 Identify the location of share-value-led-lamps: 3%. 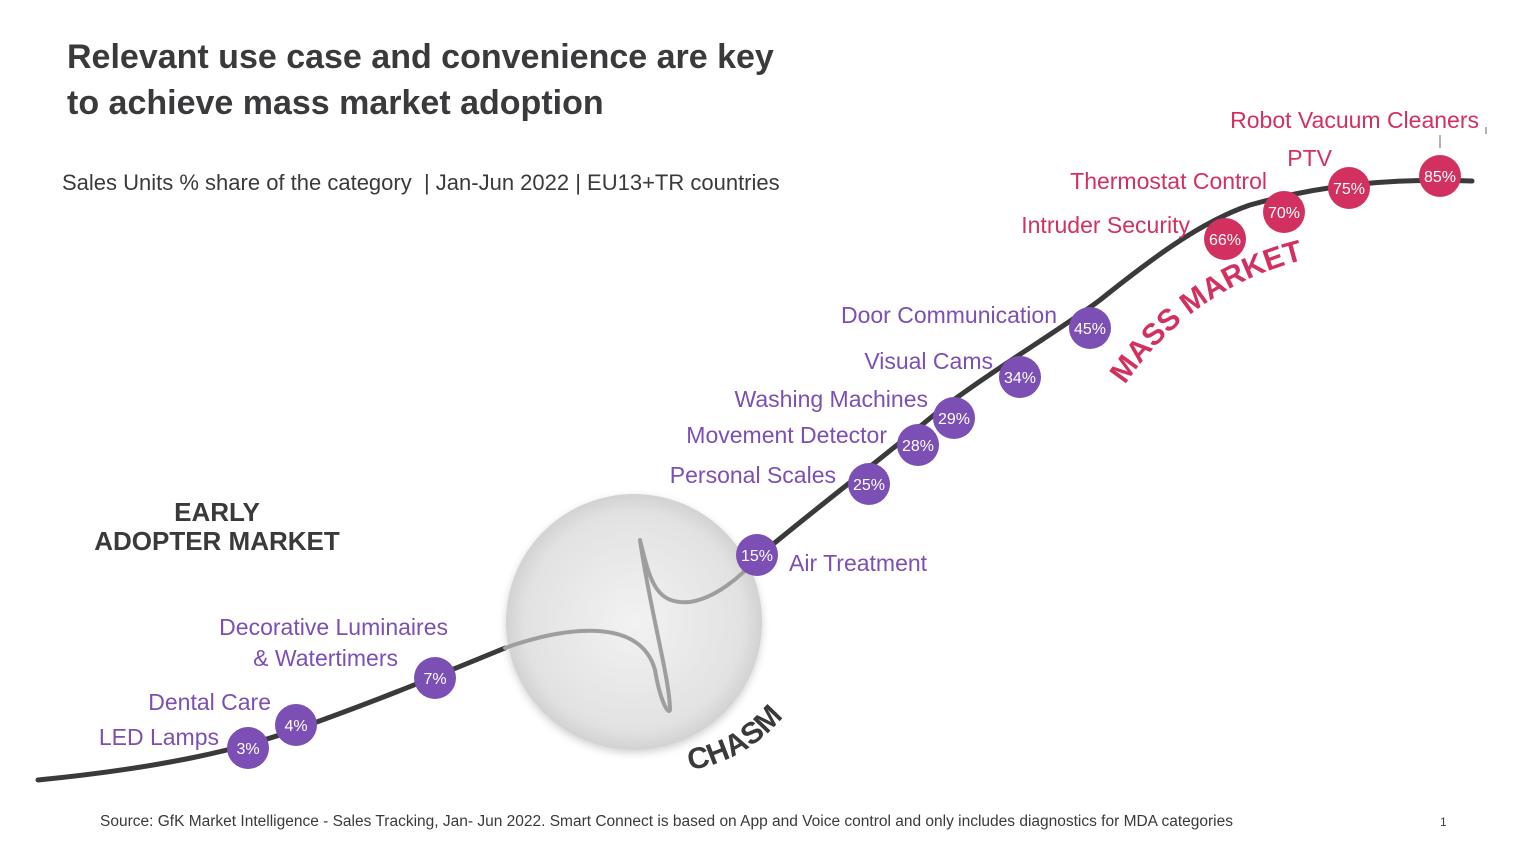
(247, 749).